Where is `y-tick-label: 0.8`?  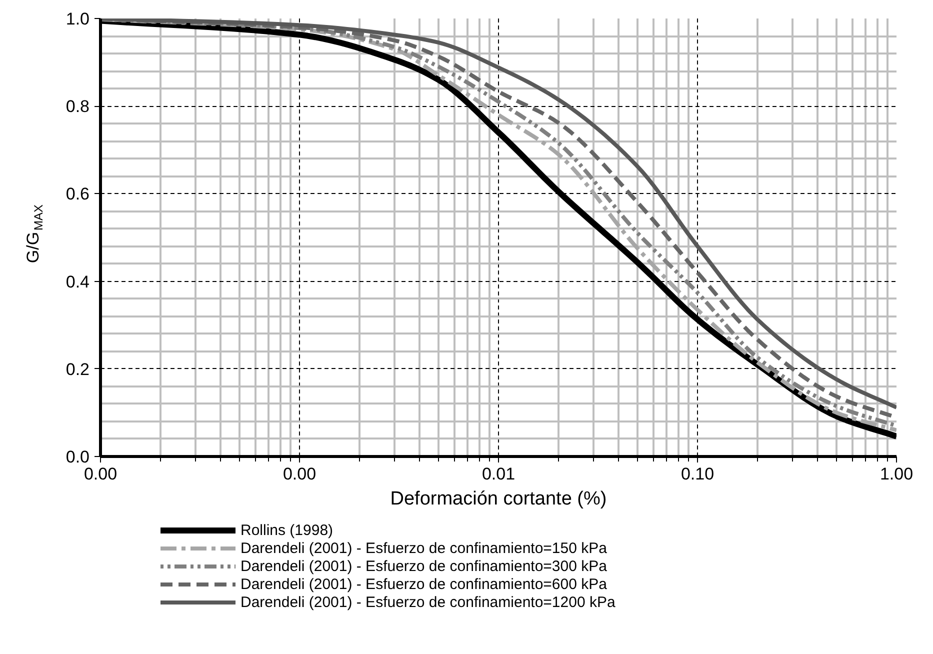 y-tick-label: 0.8 is located at coordinates (78, 106).